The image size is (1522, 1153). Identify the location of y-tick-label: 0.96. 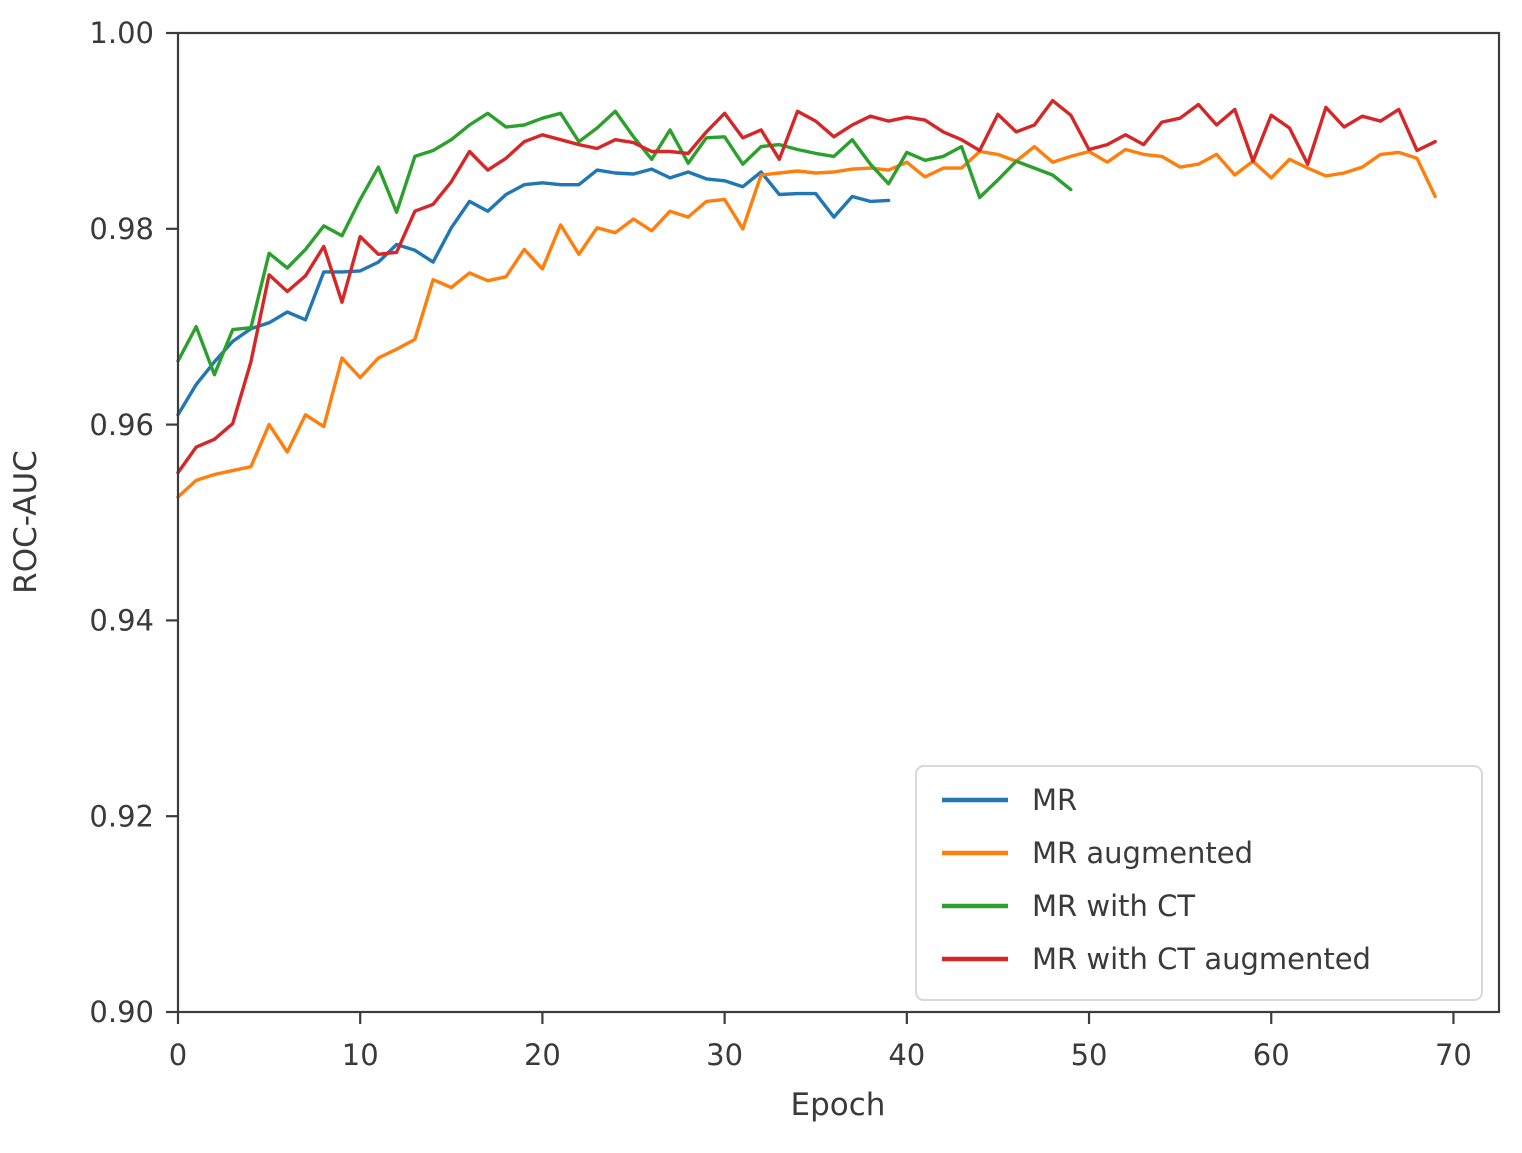
(121, 425).